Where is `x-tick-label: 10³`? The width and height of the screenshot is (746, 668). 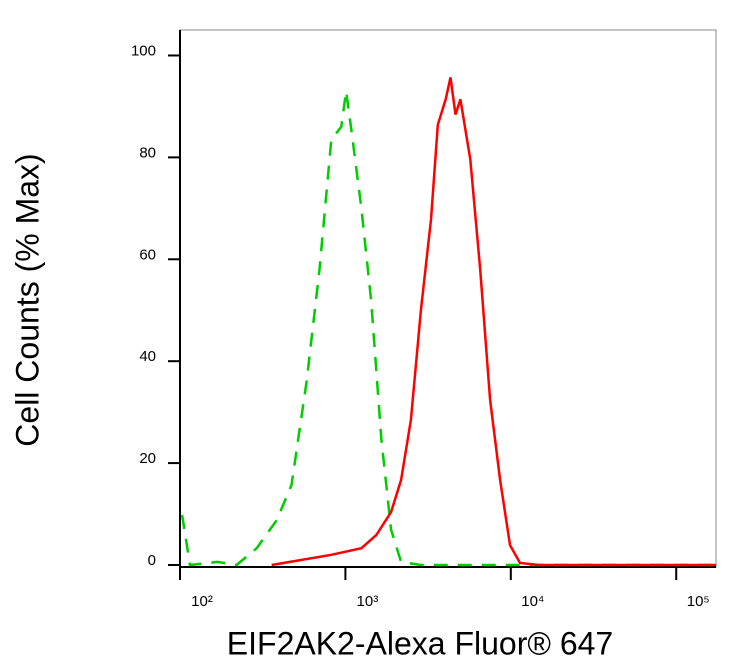
x-tick-label: 10³ is located at coordinates (368, 601).